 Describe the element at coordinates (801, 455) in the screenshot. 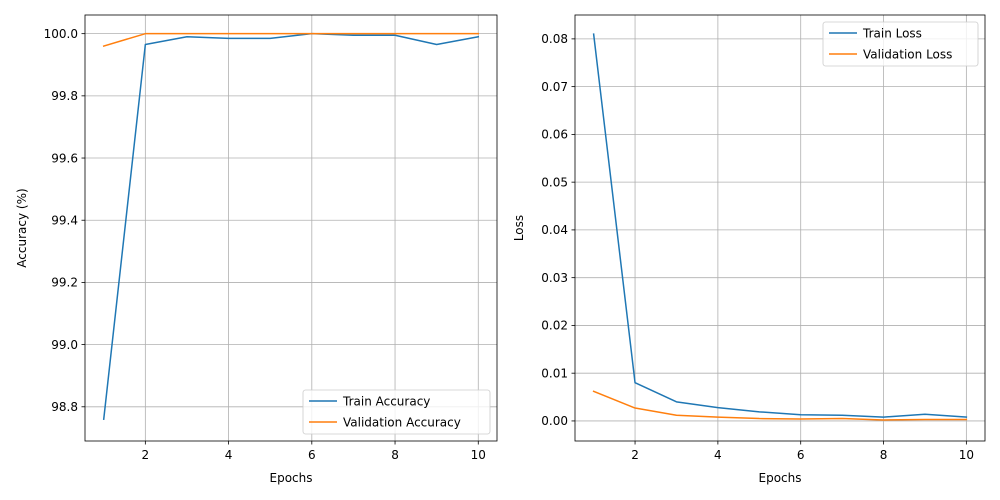

I see `loss-x-tick-label: 6` at that location.